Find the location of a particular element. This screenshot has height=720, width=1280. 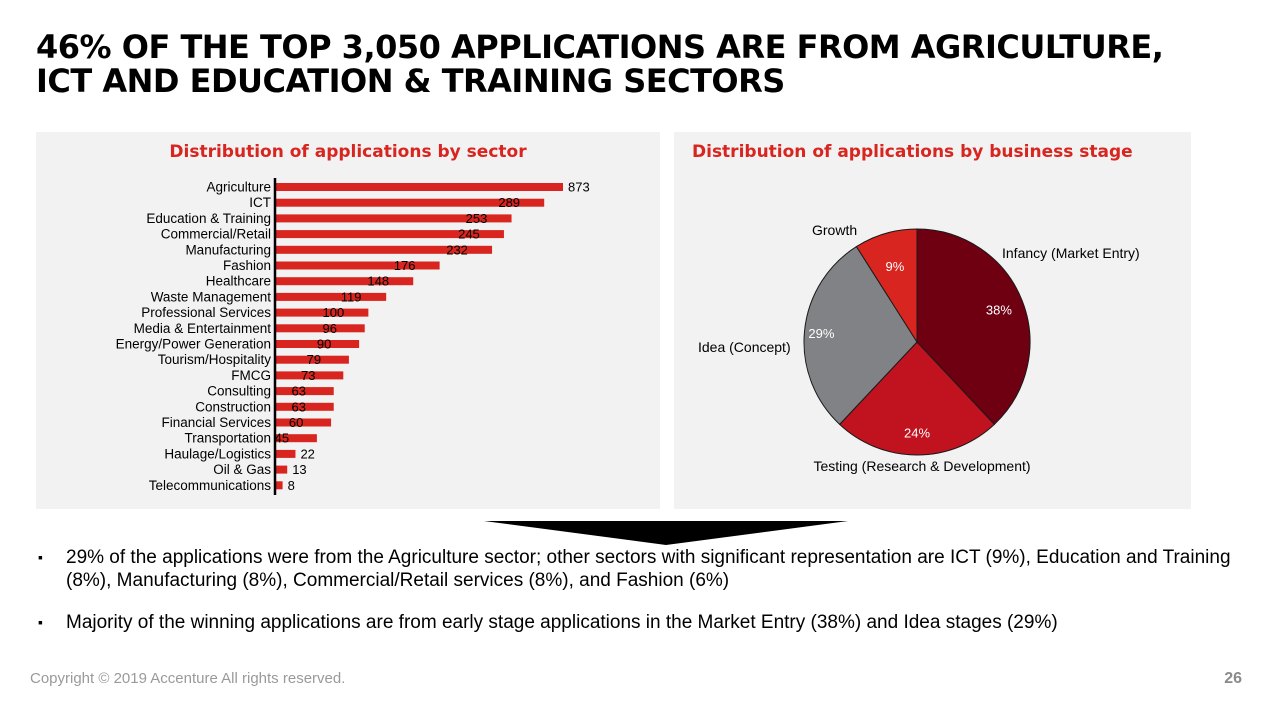

sector-value-label: 873 is located at coordinates (579, 187).